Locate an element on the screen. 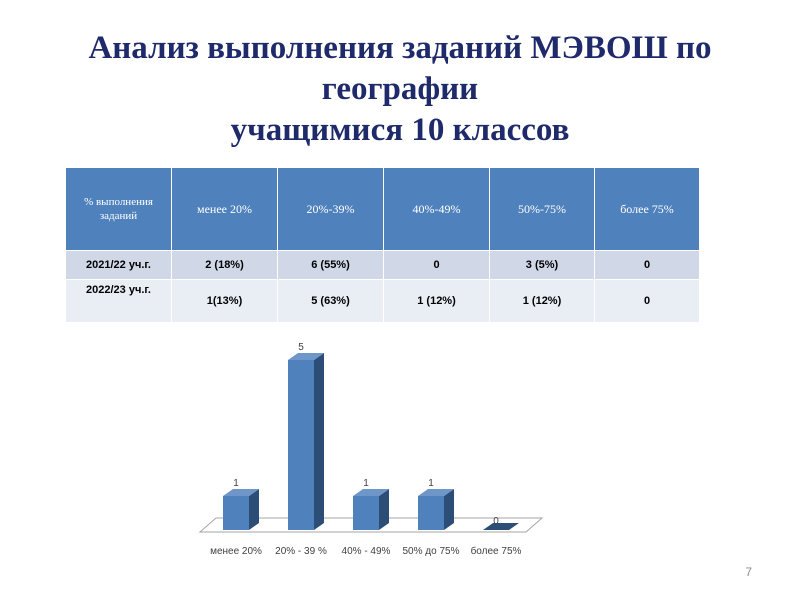 Image resolution: width=800 pixels, height=600 pixels. data-label-2: 1 is located at coordinates (366, 483).